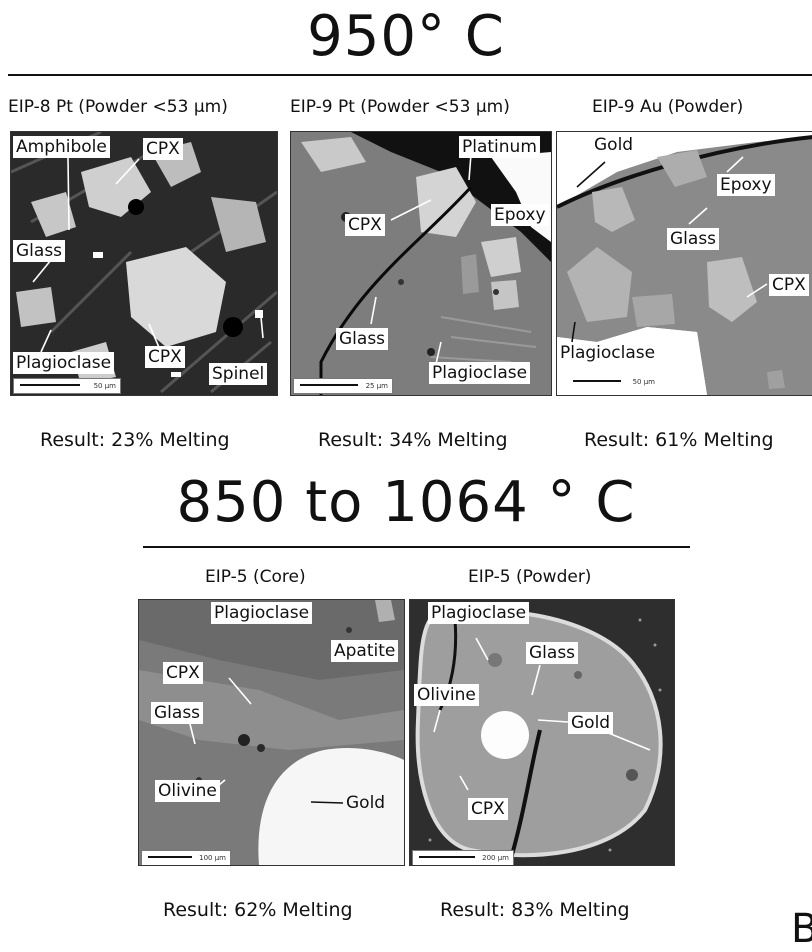 The height and width of the screenshot is (952, 812). I want to click on result-eip5-powder: Result: 83% Melting, so click(535, 910).